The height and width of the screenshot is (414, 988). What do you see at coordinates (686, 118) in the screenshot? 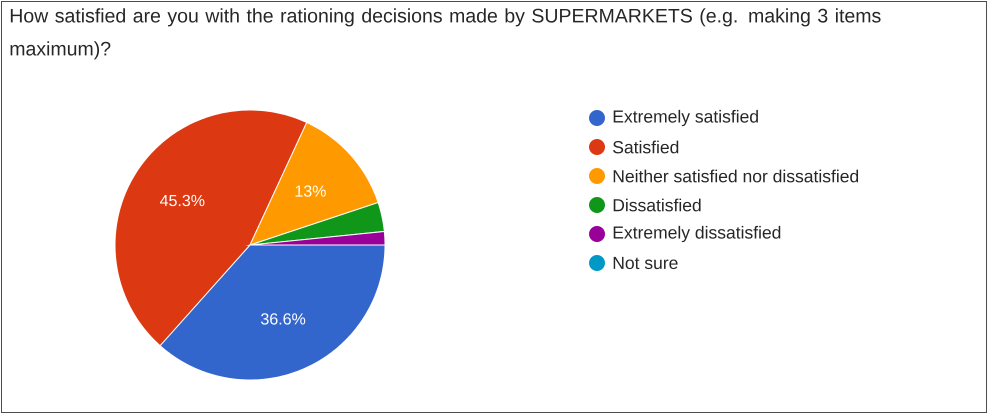
I see `legend-label: Extremely satisfied` at bounding box center [686, 118].